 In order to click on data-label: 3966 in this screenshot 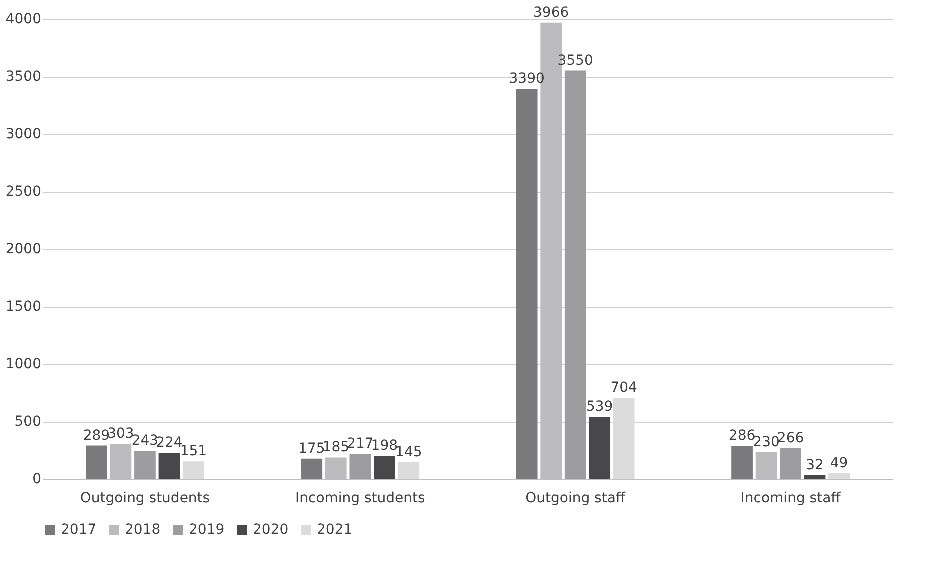, I will do `click(552, 12)`.